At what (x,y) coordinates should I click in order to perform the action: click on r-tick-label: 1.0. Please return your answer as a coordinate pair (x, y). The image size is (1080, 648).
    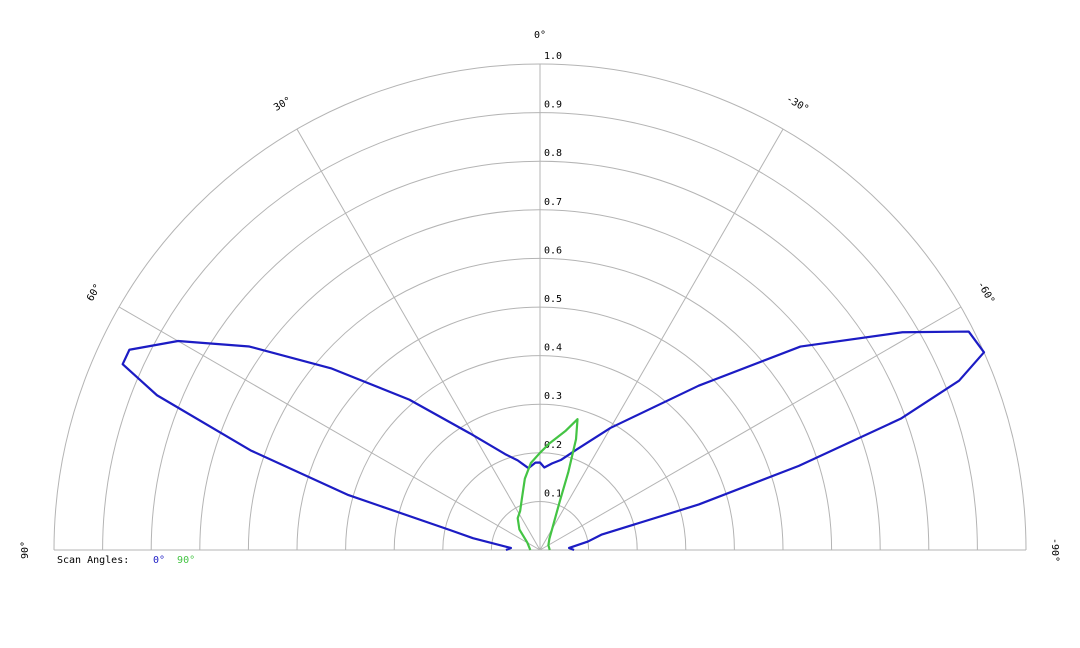
    Looking at the image, I should click on (553, 56).